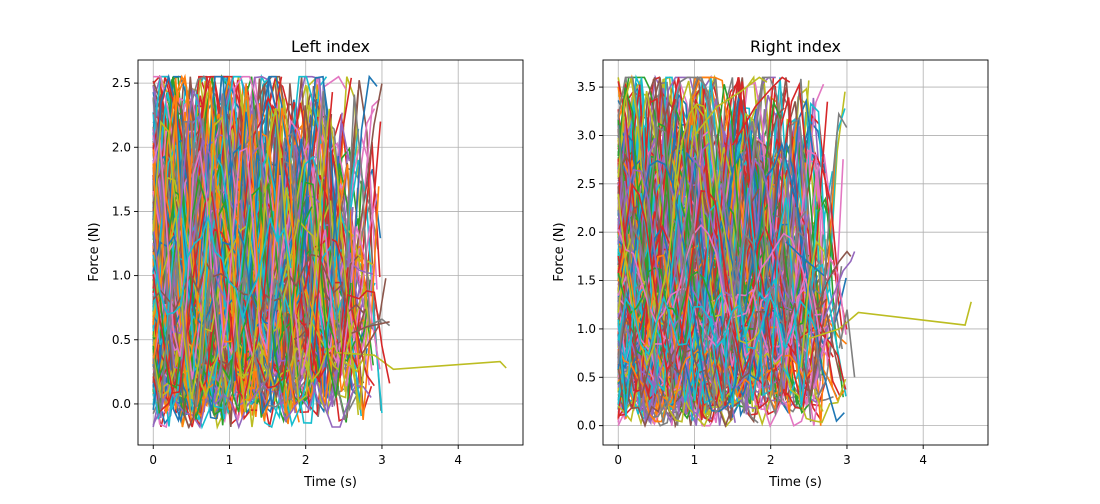 This screenshot has width=1100, height=504. Describe the element at coordinates (330, 46) in the screenshot. I see `chart-title: Left index` at that location.